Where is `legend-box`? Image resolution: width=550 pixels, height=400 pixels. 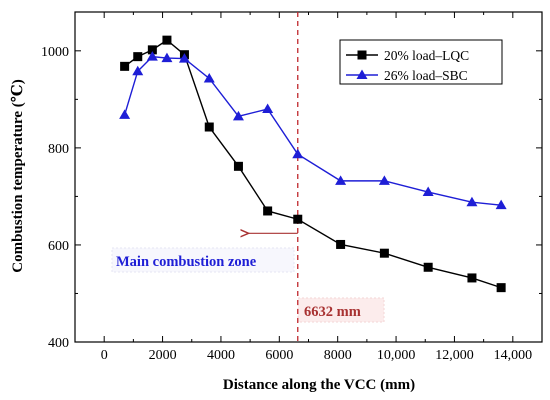
legend-box is located at coordinates (421, 62).